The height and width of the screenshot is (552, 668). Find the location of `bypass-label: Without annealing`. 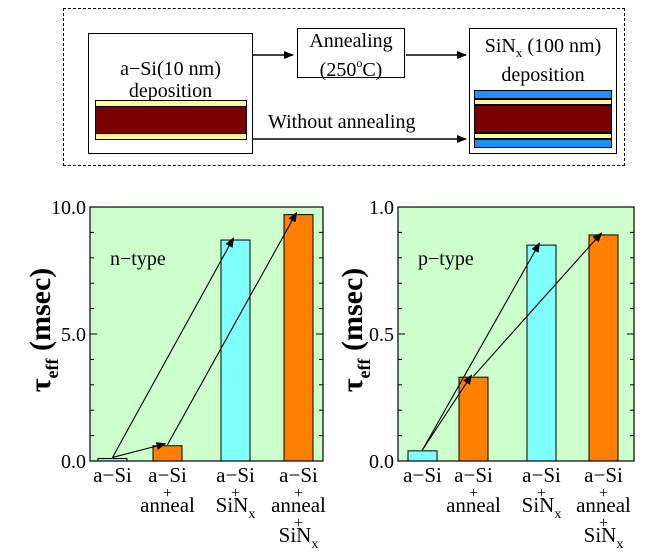

bypass-label: Without annealing is located at coordinates (342, 122).